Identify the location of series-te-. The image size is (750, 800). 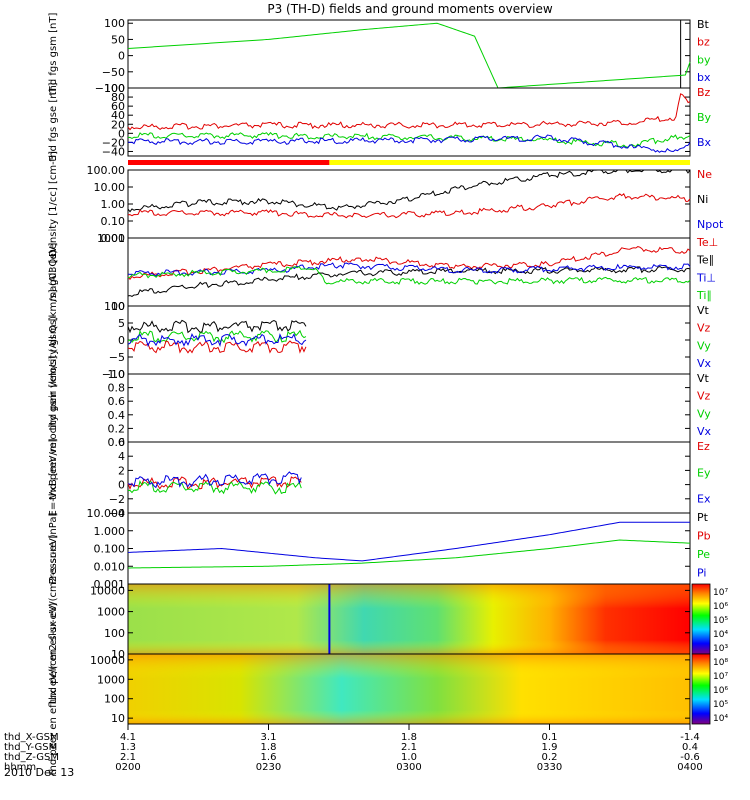
(409, 281).